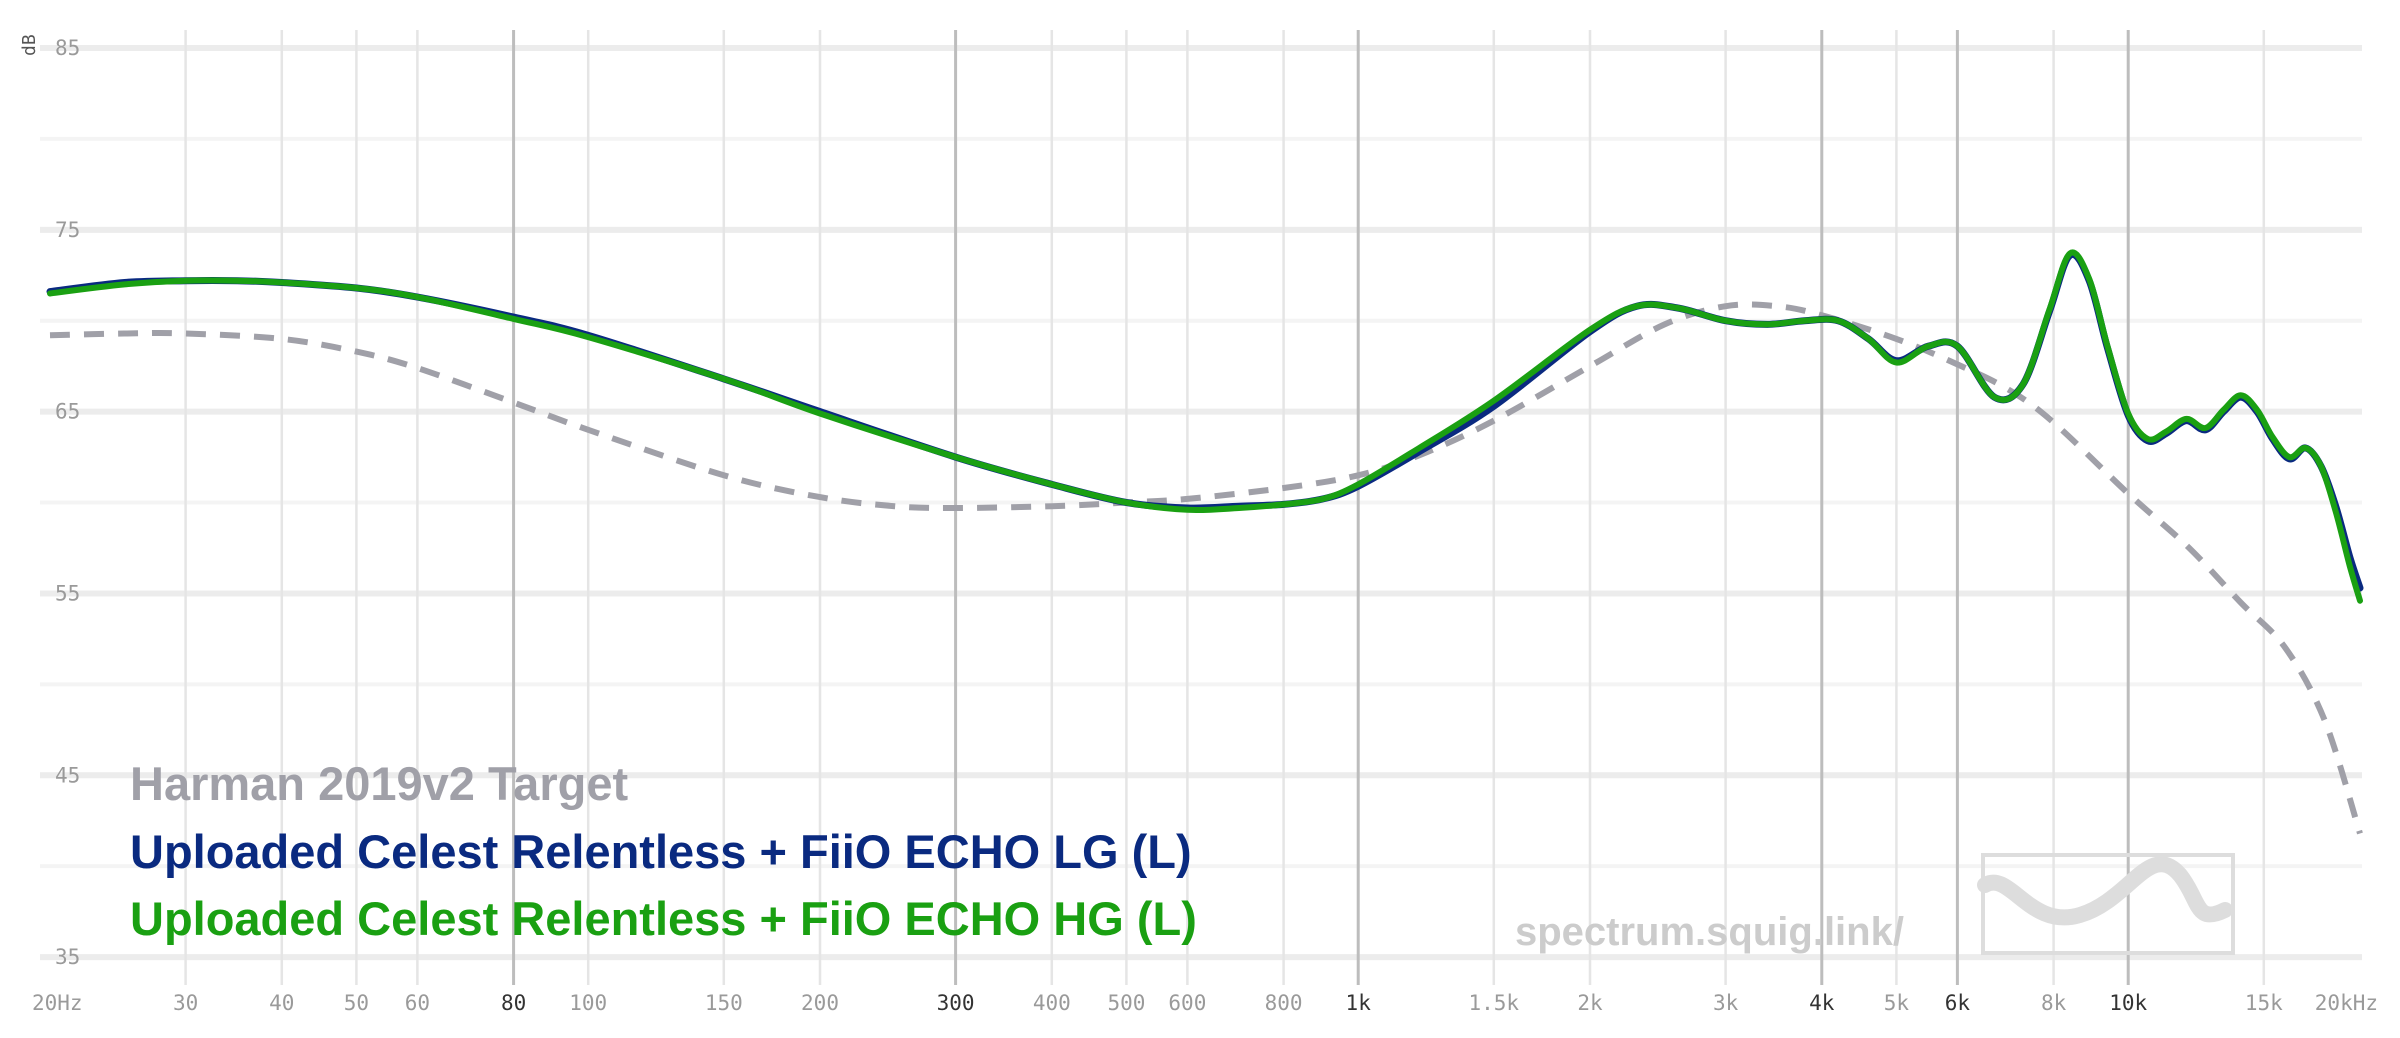 The width and height of the screenshot is (2400, 1038). I want to click on x-tick-label: 3k, so click(1726, 1003).